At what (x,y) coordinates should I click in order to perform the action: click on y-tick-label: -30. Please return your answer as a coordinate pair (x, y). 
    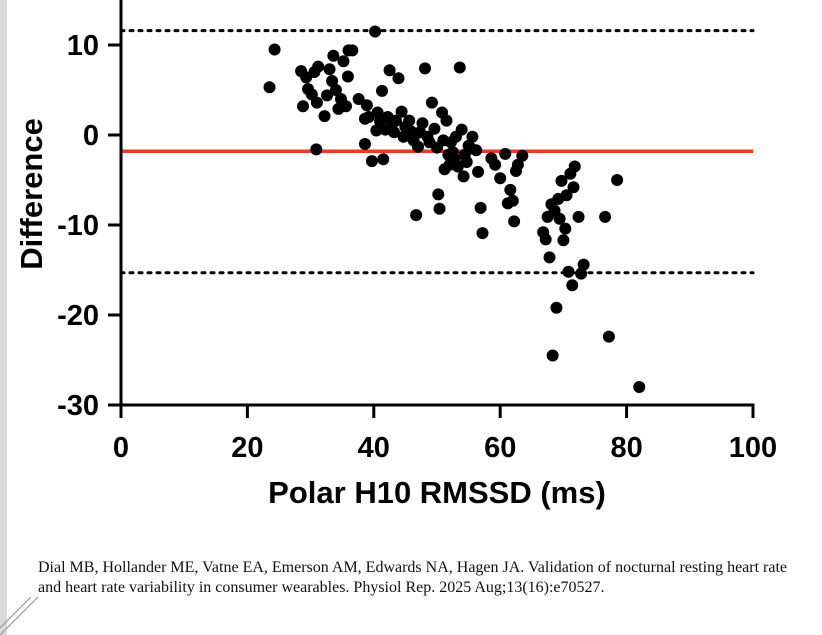
    Looking at the image, I should click on (78, 406).